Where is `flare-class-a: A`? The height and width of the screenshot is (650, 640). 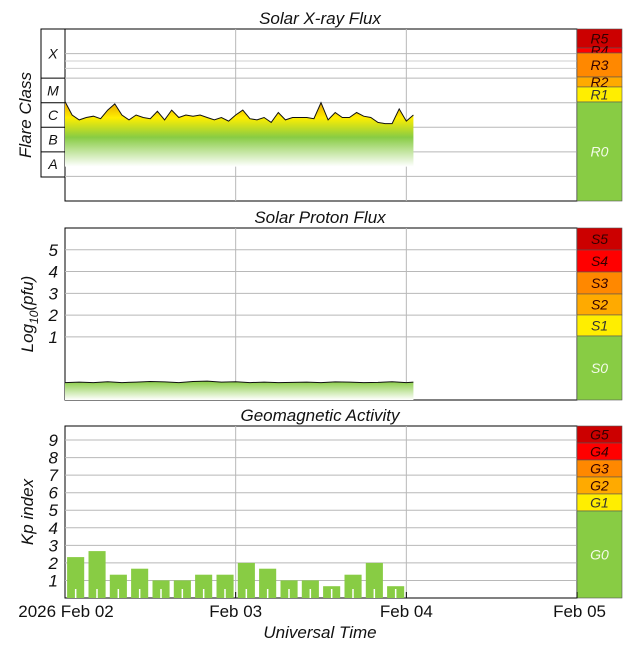 flare-class-a: A is located at coordinates (52, 164).